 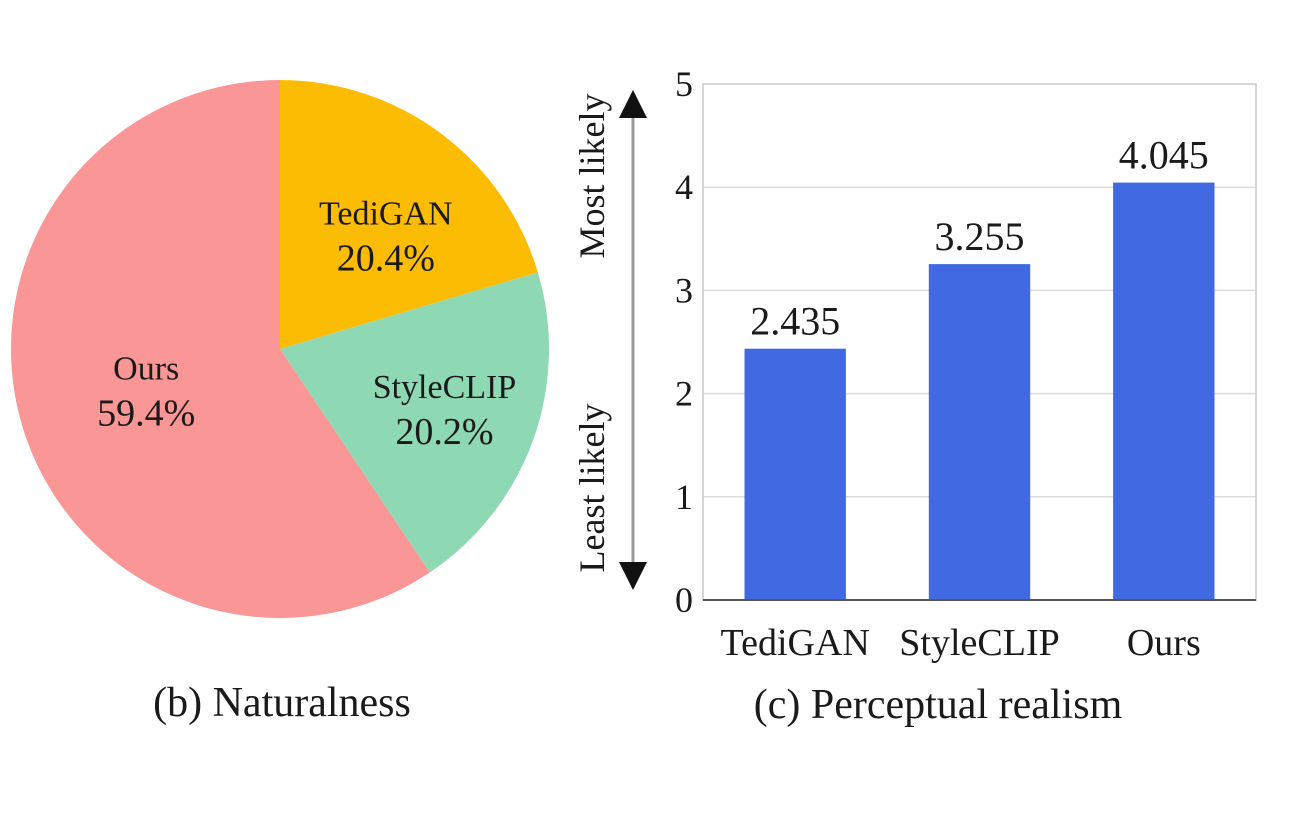 What do you see at coordinates (684, 290) in the screenshot?
I see `y-tick-label: 3` at bounding box center [684, 290].